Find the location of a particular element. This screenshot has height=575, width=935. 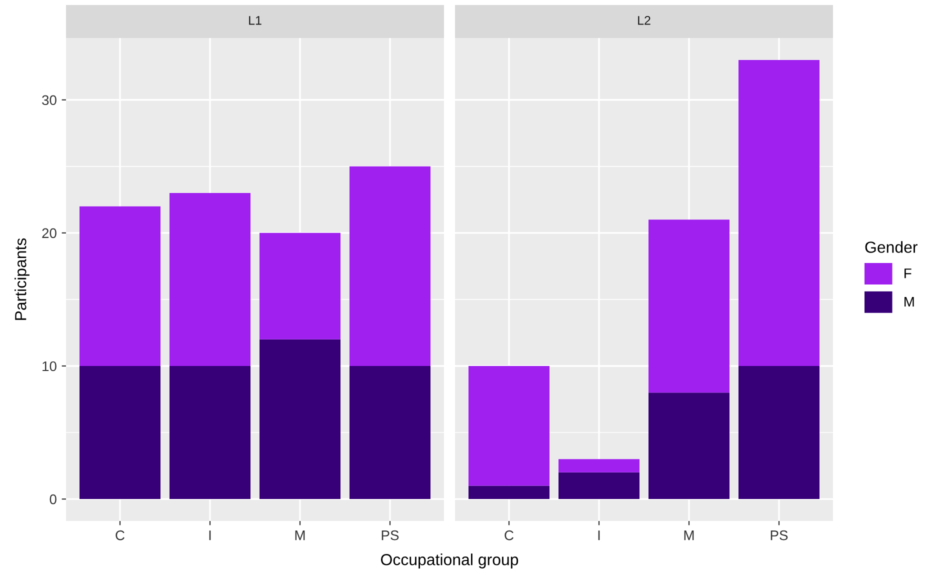

legend-label: F is located at coordinates (908, 273).